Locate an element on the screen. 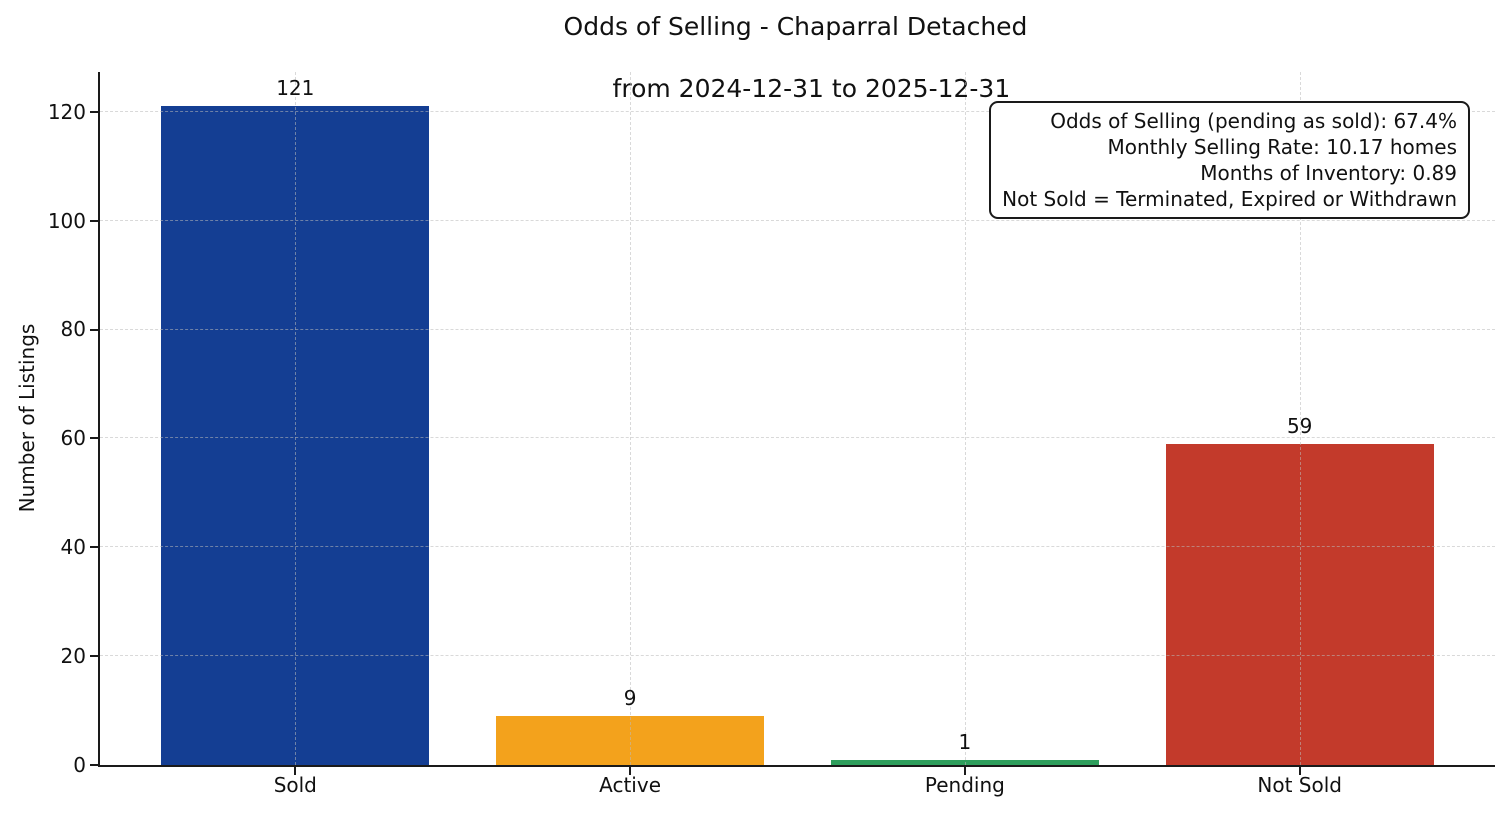  chart-title-line2: from 2024-12-31 to 2025-12-31 is located at coordinates (811, 88).